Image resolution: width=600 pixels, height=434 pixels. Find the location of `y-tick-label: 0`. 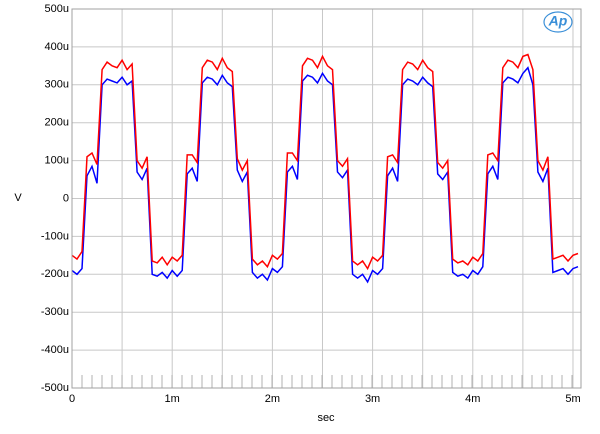

y-tick-label: 0 is located at coordinates (66, 198).